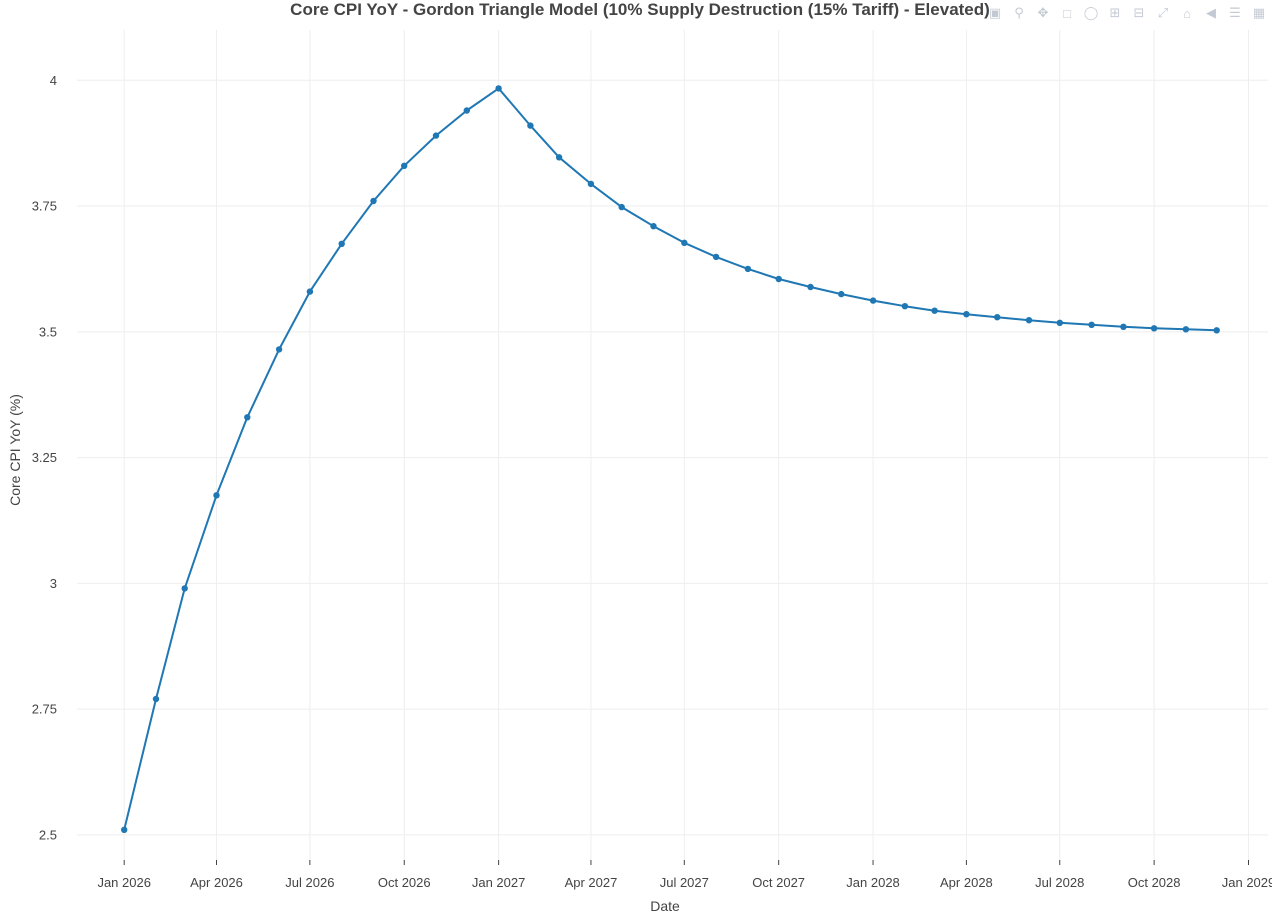 The width and height of the screenshot is (1272, 920). Describe the element at coordinates (778, 882) in the screenshot. I see `x-tick-label: Oct 2027` at that location.